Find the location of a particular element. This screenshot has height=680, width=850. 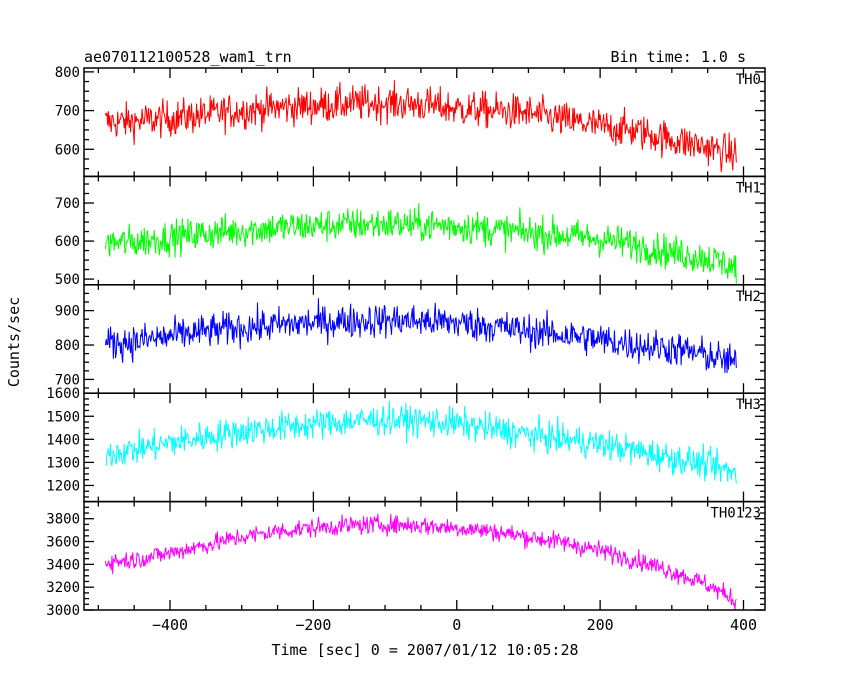

y-tick-label: 3200 is located at coordinates (63, 588).